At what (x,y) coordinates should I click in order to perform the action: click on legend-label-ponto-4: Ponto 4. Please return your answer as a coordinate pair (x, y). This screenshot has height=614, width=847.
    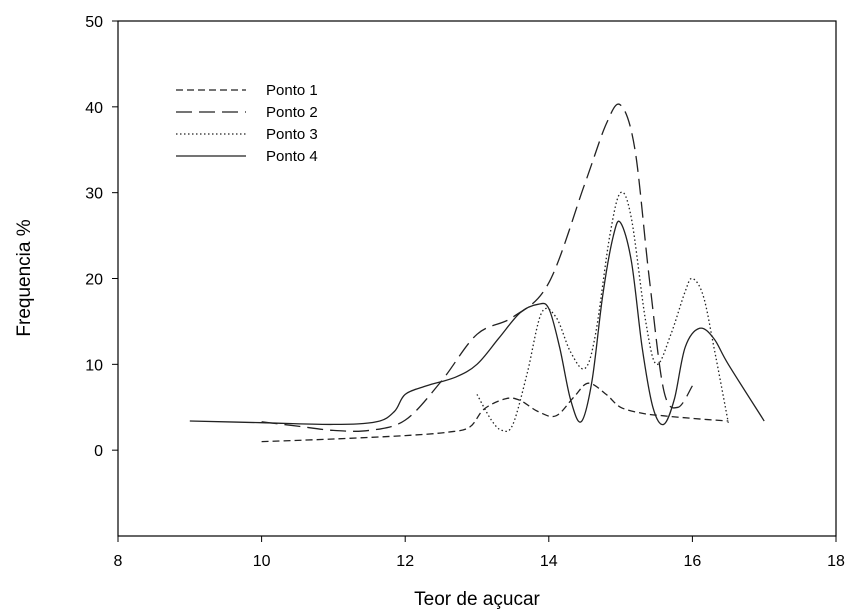
    Looking at the image, I should click on (292, 156).